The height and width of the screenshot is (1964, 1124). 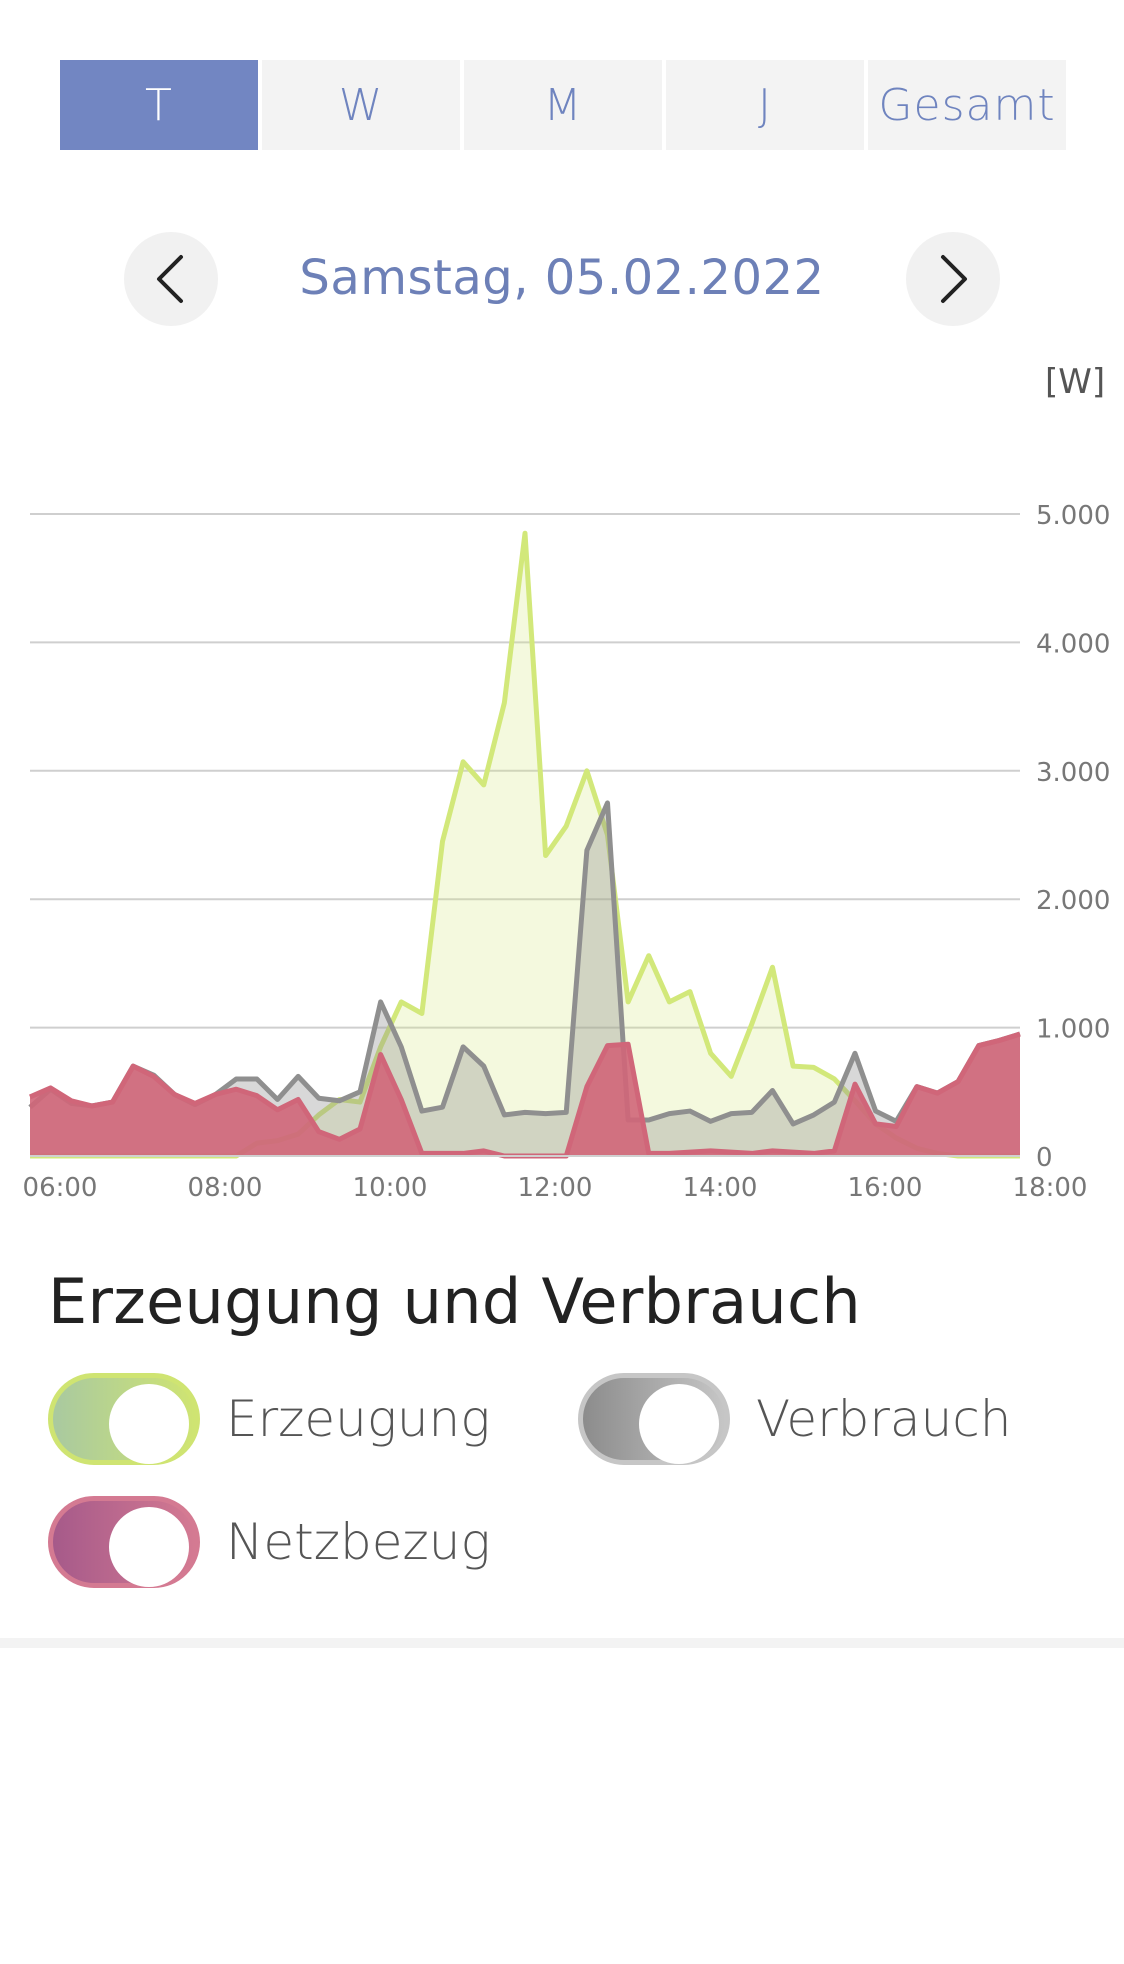 I want to click on x-tick-label: 06:00, so click(x=60, y=1188).